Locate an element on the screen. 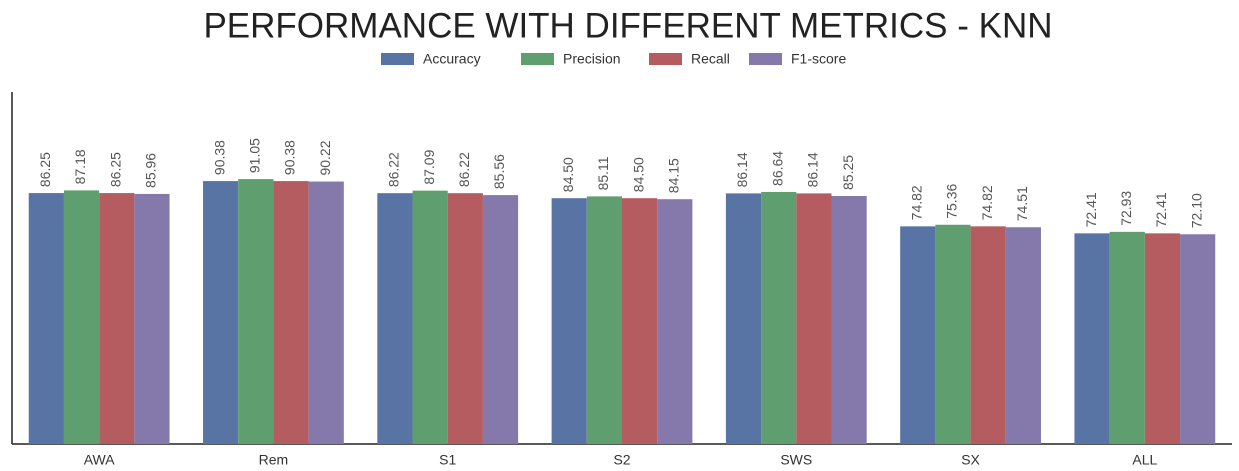 This screenshot has height=471, width=1239. x-tick-label: AWA is located at coordinates (100, 460).